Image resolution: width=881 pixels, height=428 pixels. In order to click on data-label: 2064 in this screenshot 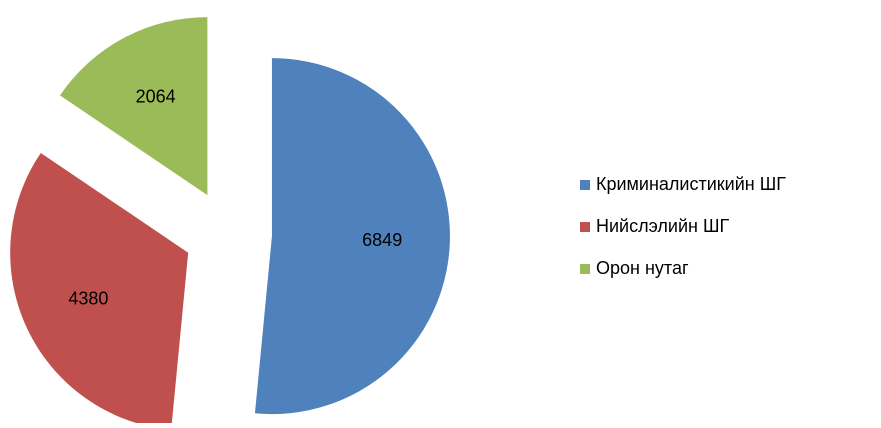, I will do `click(156, 96)`.